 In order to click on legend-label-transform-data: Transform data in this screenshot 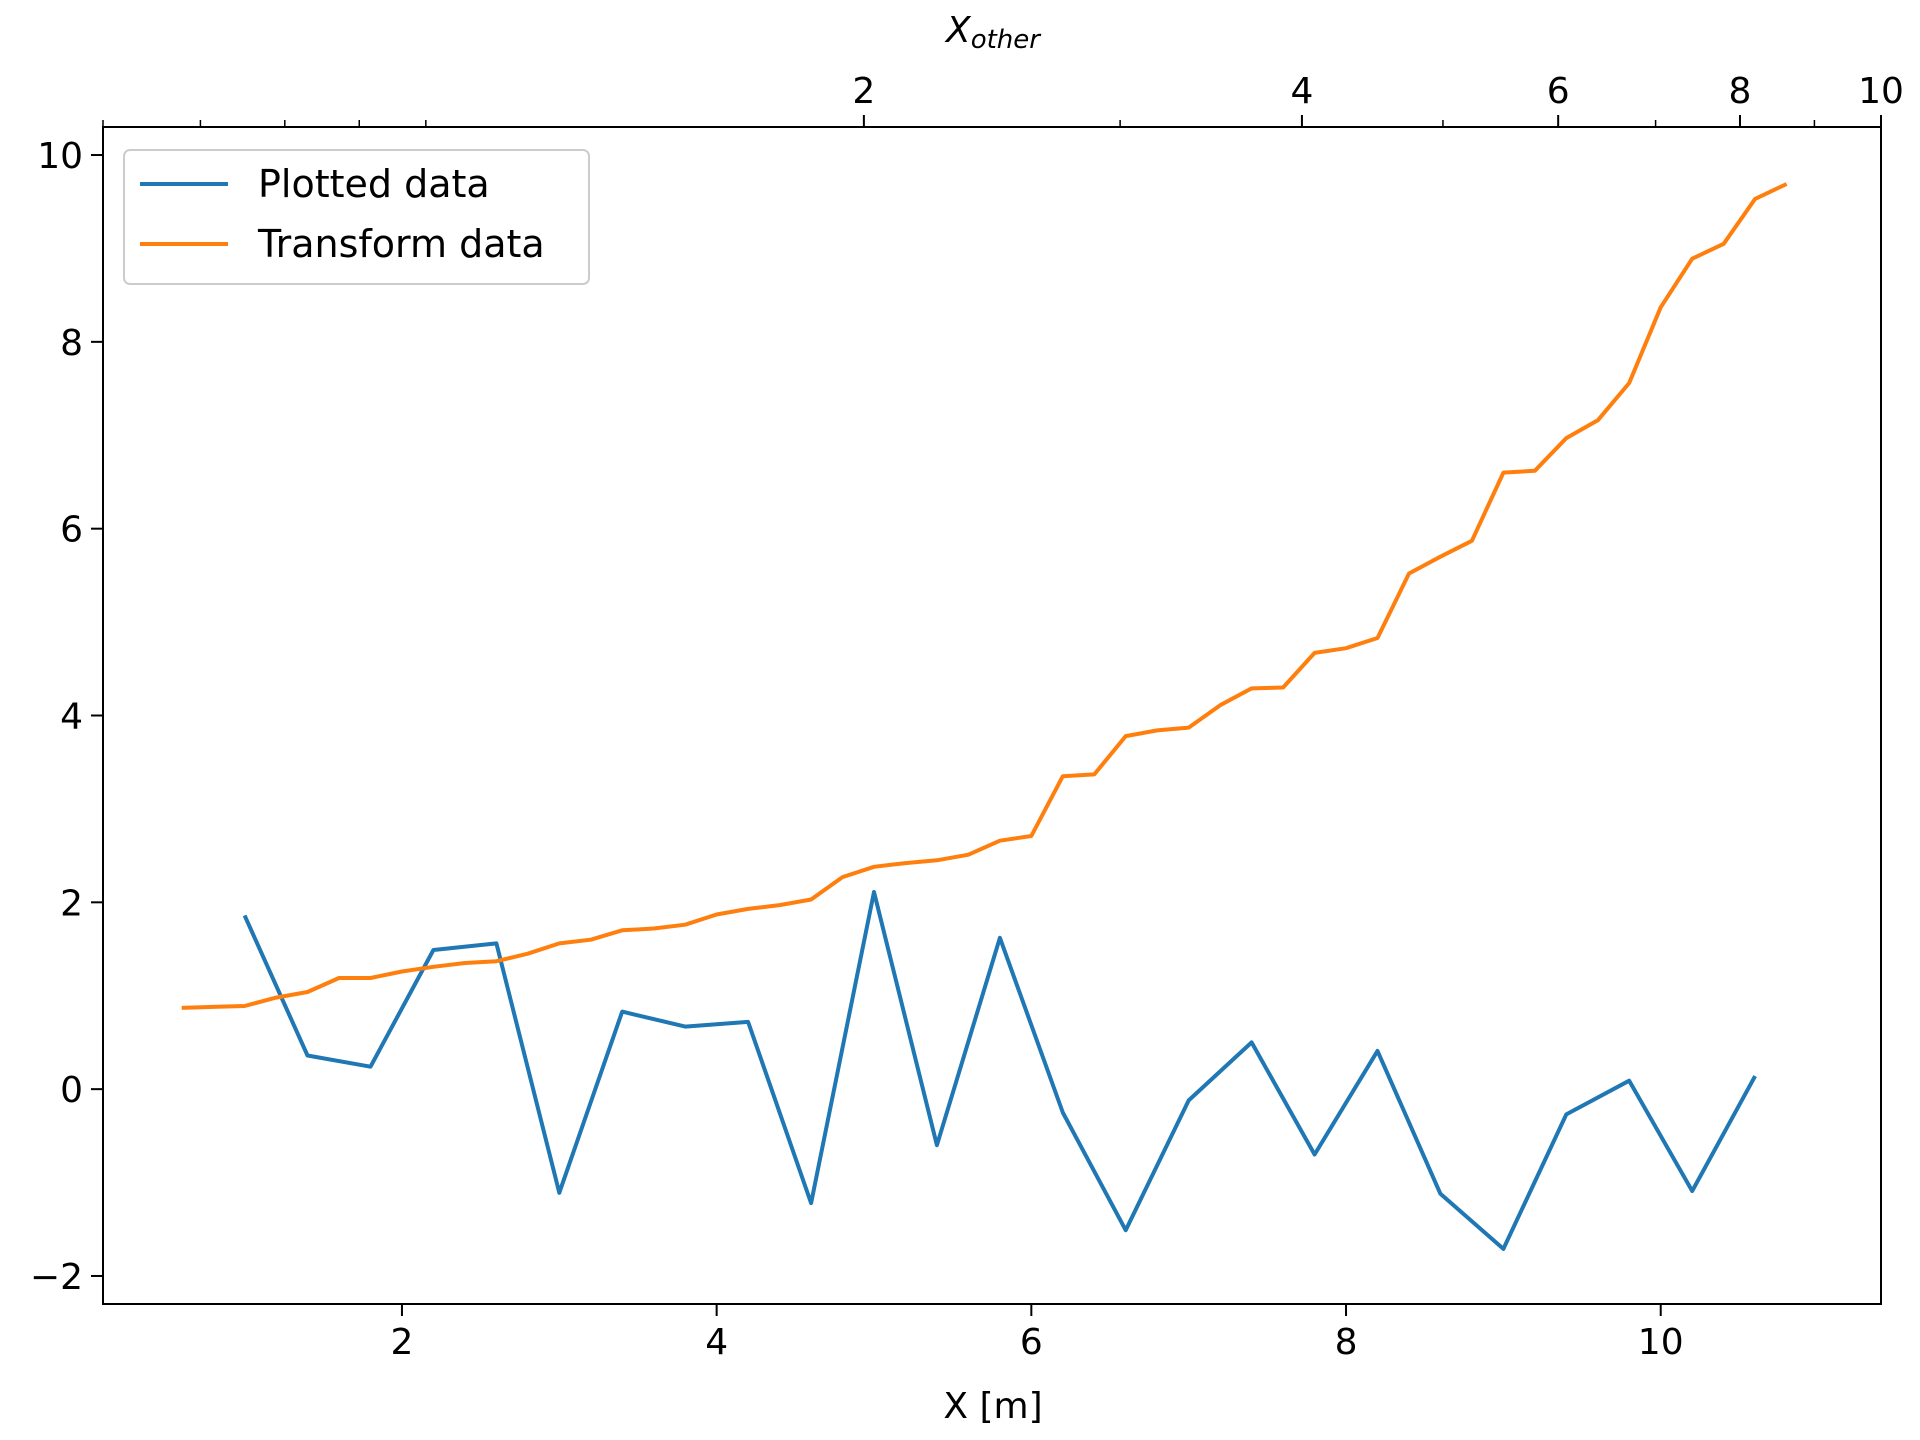, I will do `click(401, 244)`.